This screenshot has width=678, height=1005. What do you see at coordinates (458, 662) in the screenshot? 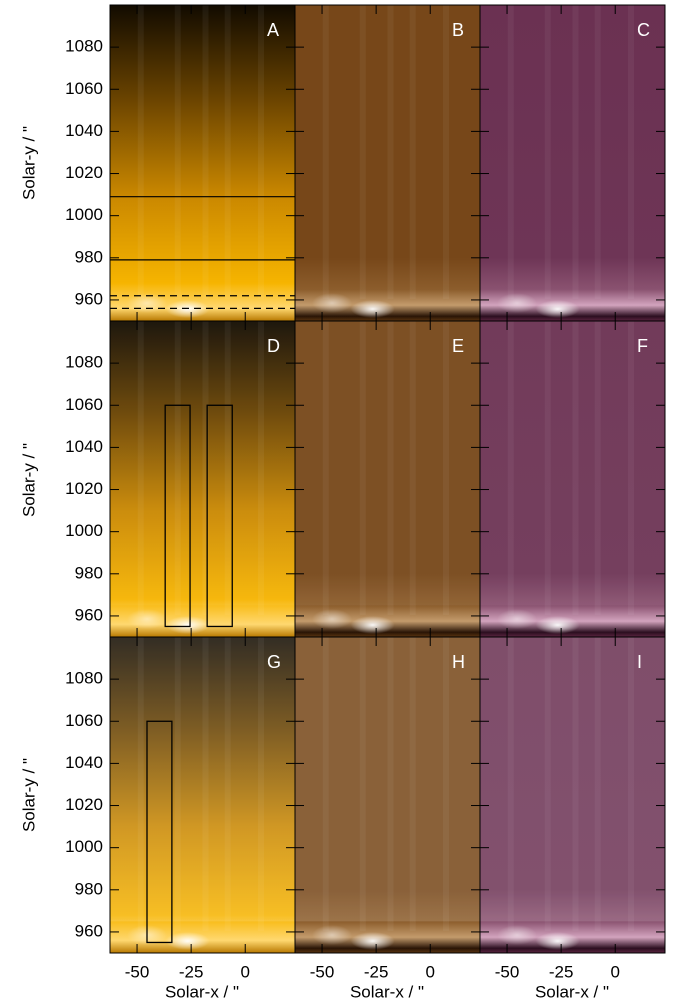
I see `panel-label: H` at bounding box center [458, 662].